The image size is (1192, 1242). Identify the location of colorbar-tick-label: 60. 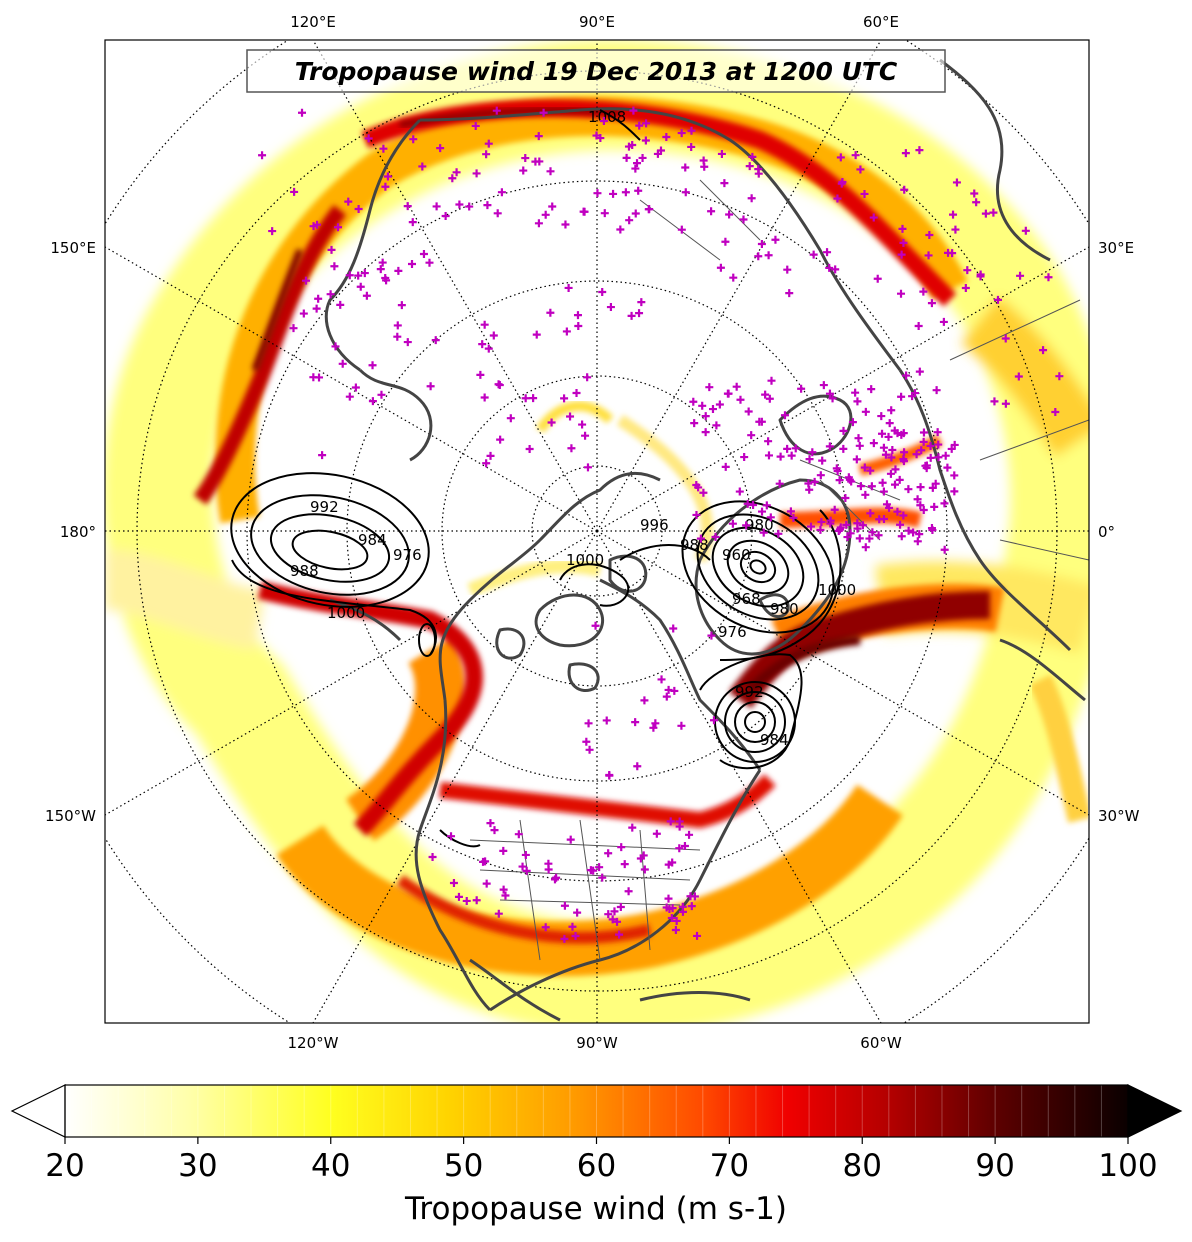
(596, 1166).